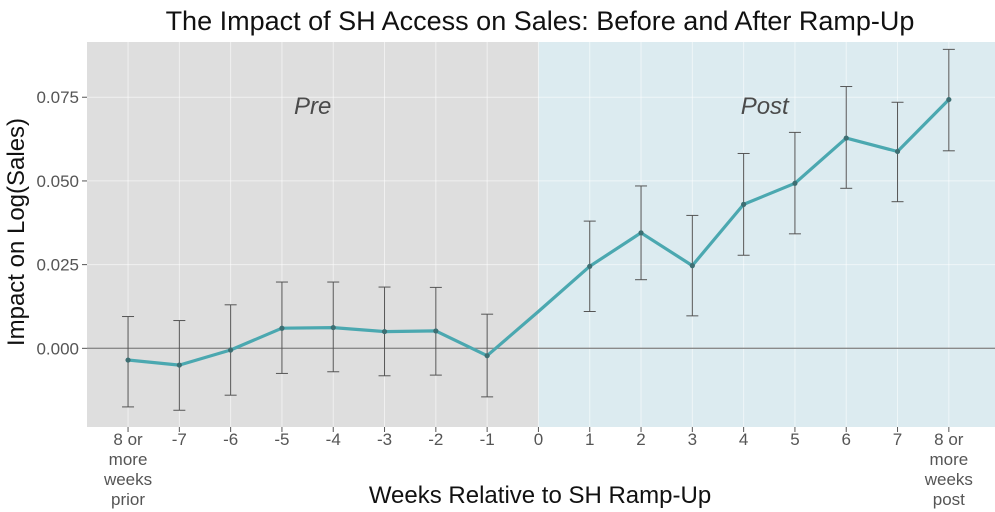 Image resolution: width=995 pixels, height=512 pixels. What do you see at coordinates (538, 439) in the screenshot?
I see `x-tick-label: 0` at bounding box center [538, 439].